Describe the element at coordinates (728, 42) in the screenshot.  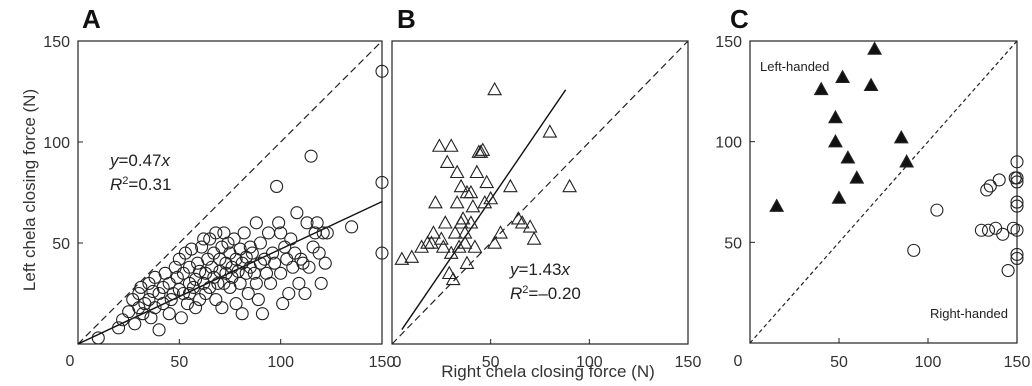
I see `panel-c-y-tick-label: 150` at that location.